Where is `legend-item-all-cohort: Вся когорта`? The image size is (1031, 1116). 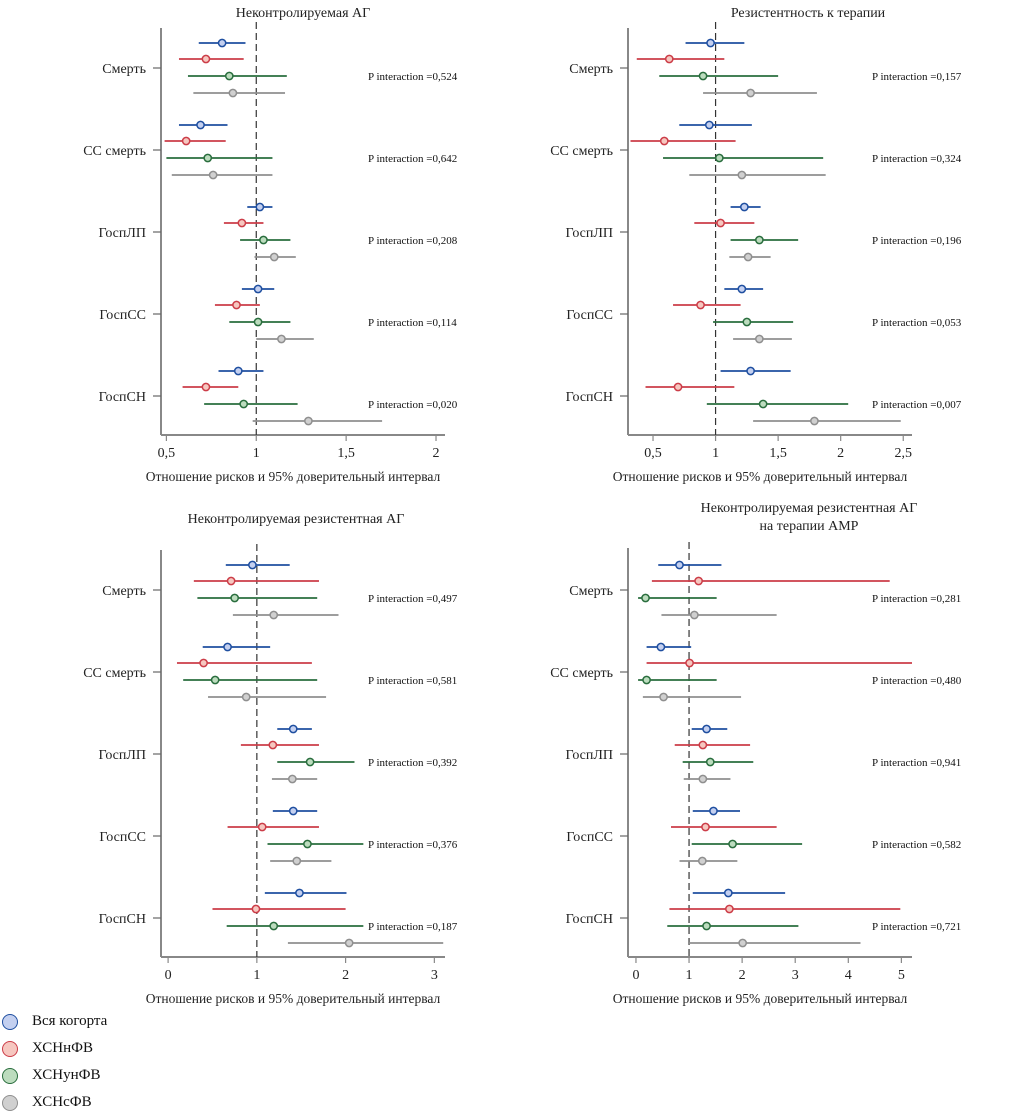 legend-item-all-cohort: Вся когорта is located at coordinates (53, 1021).